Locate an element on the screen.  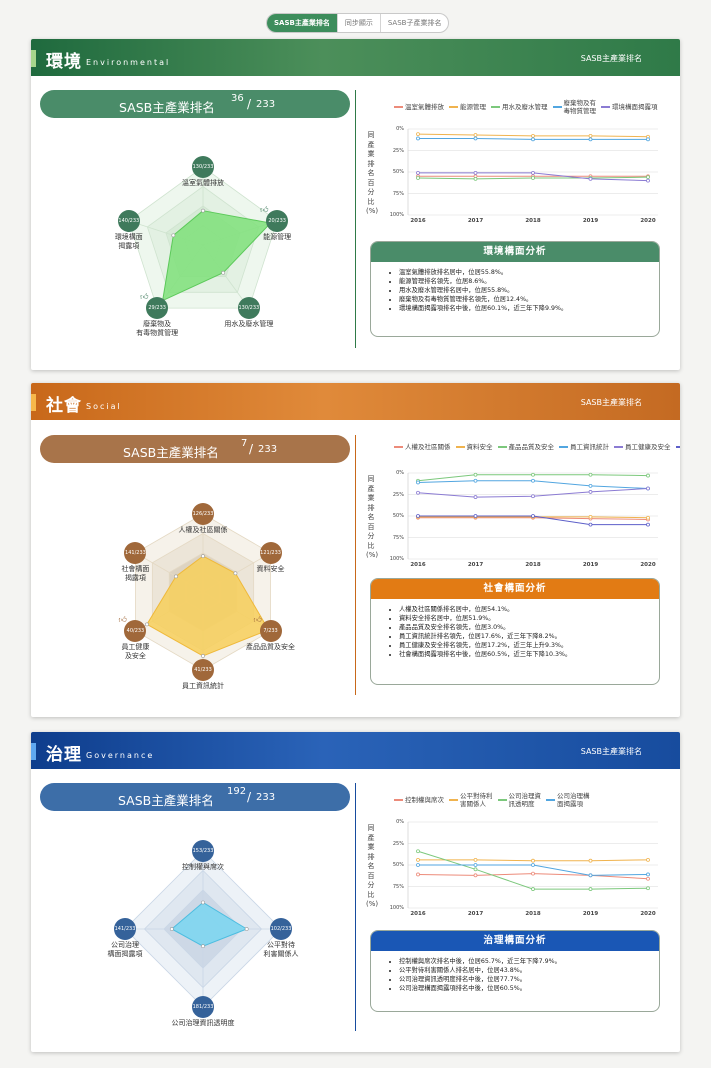
radar-node-rank: 181/233 is located at coordinates (203, 1007).